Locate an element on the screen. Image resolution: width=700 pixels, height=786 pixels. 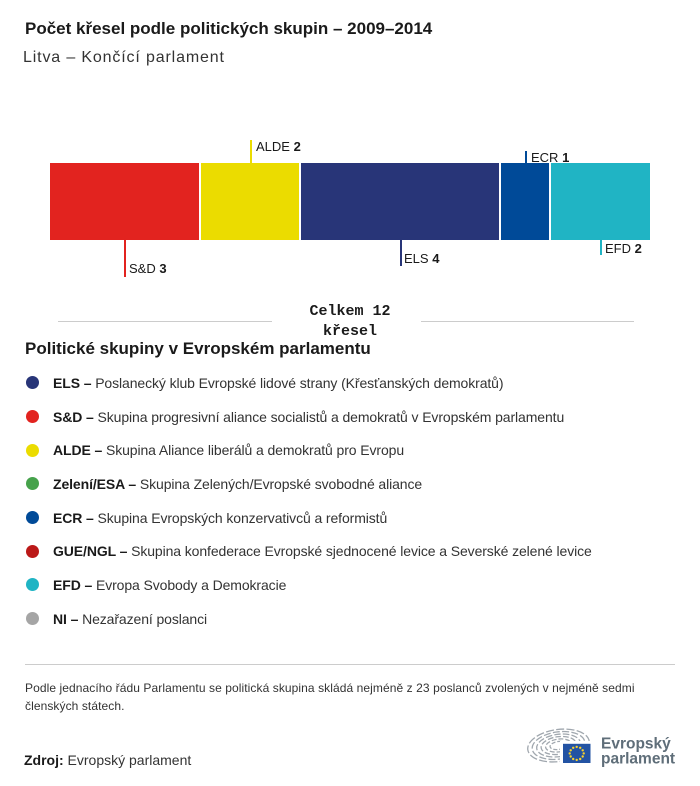
svg-text: Evropský is located at coordinates (636, 744).